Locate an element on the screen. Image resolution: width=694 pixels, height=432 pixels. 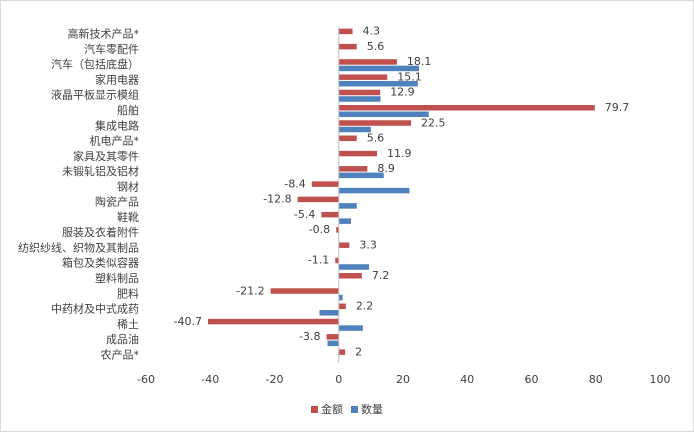
value-label: -1.1 is located at coordinates (318, 260).